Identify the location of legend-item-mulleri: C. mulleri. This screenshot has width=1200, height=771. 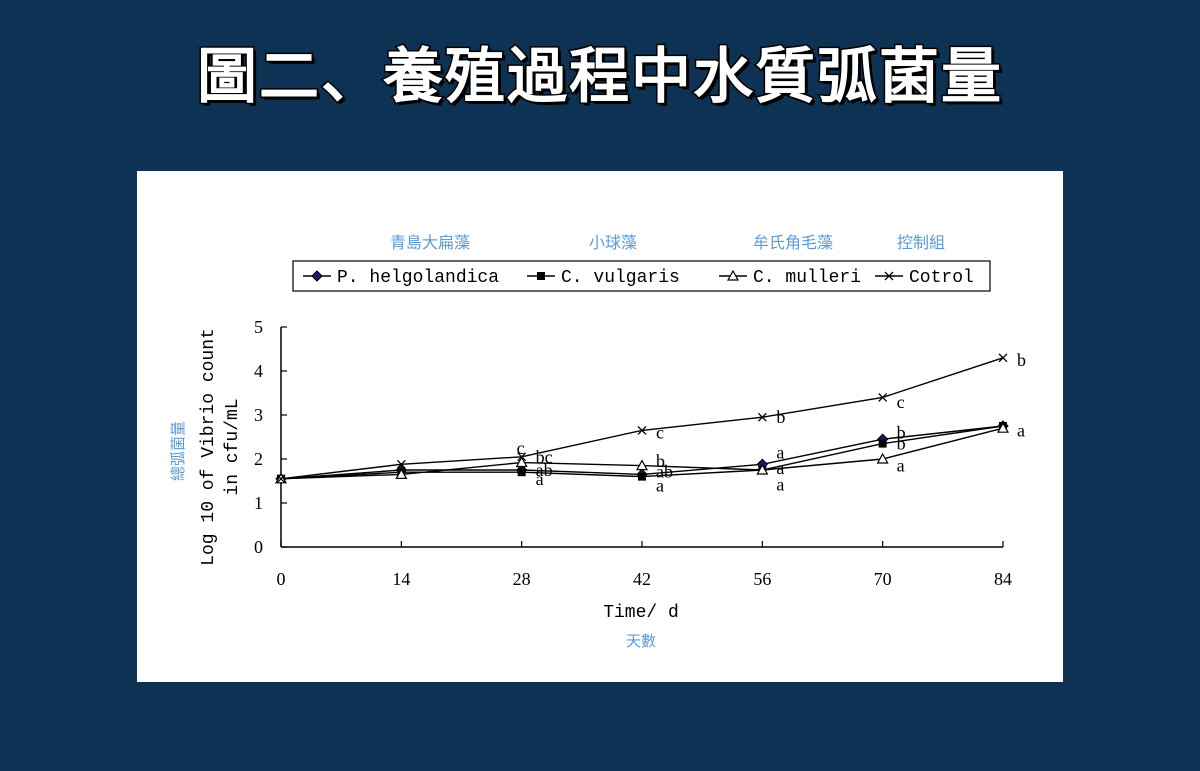
(790, 278).